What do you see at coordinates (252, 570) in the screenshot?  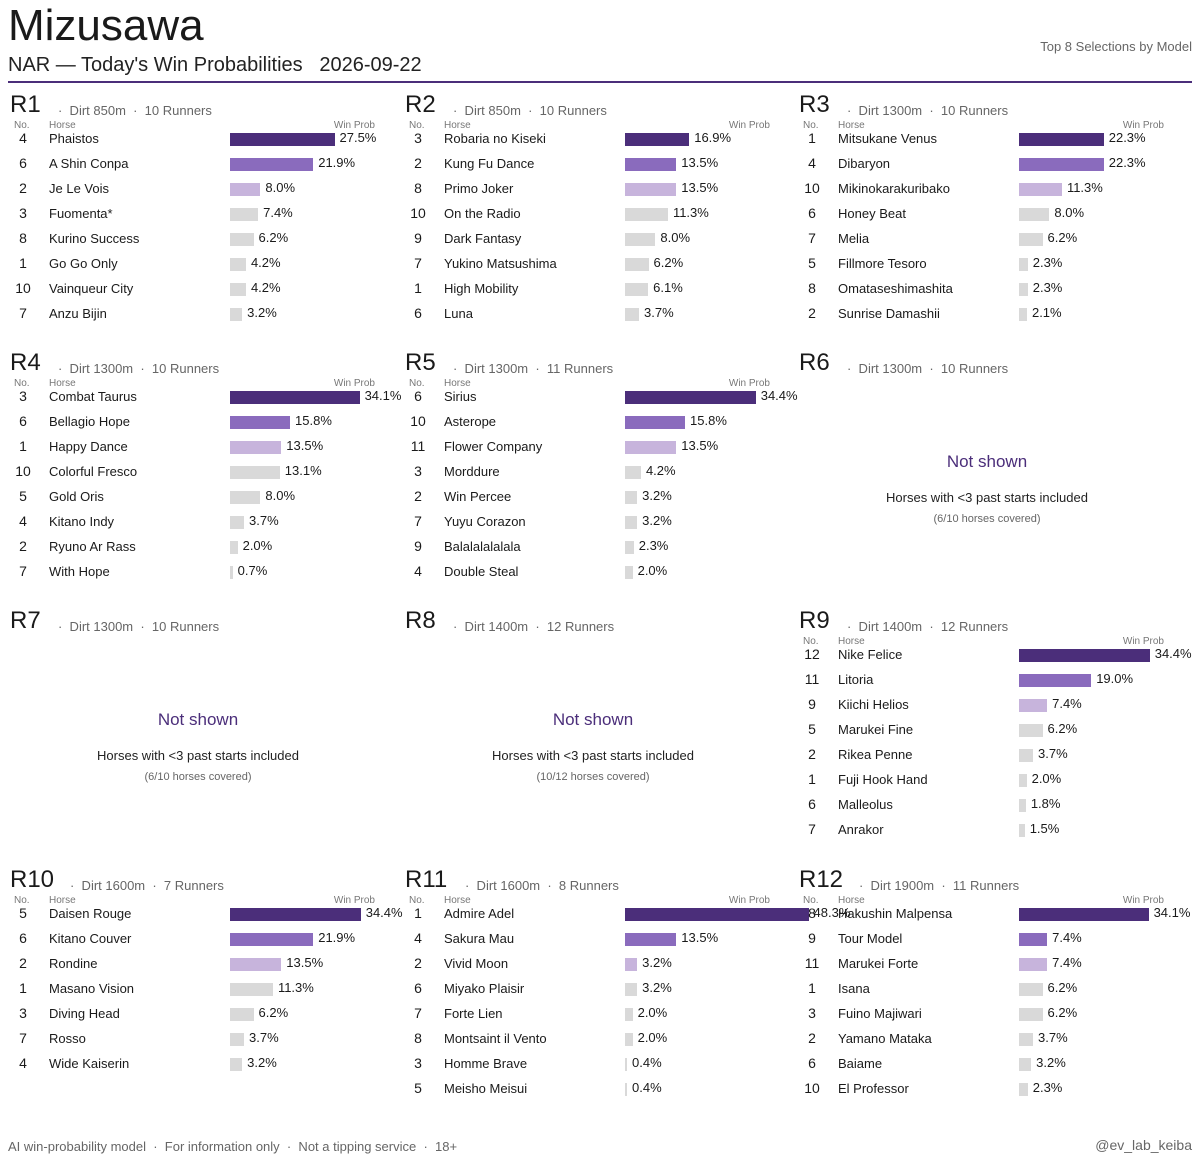 I see `win-prob-value: 0.7%` at bounding box center [252, 570].